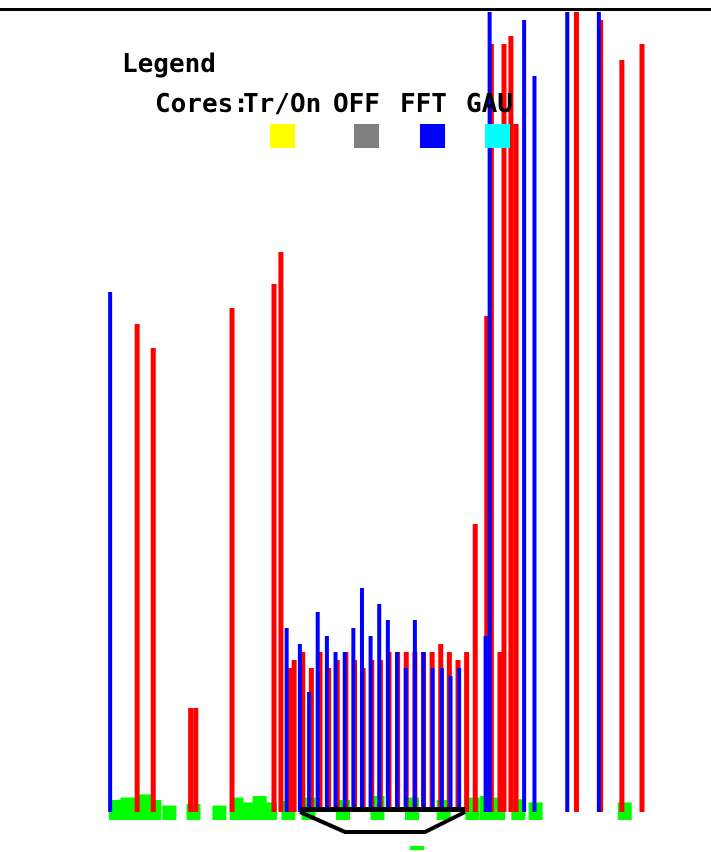  Describe the element at coordinates (417, 848) in the screenshot. I see `green-tick-mark` at that location.